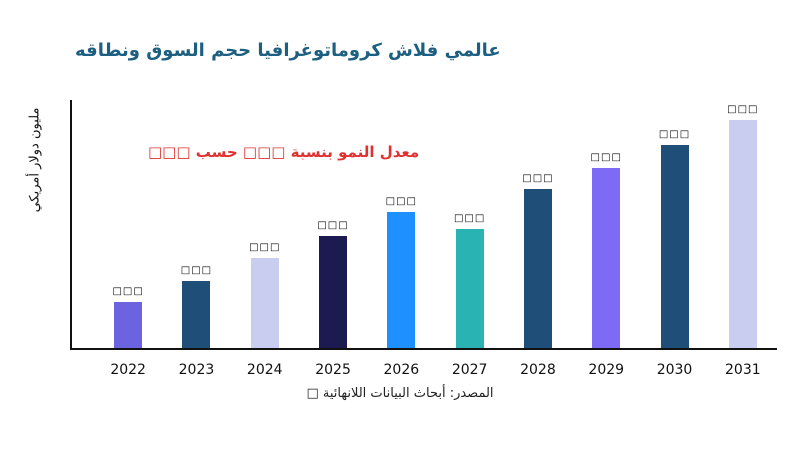 Image resolution: width=800 pixels, height=450 pixels. Describe the element at coordinates (284, 152) in the screenshot. I see `growth-rate-annotation: معدل النمو بنسبة □□□ حسب □□□` at that location.